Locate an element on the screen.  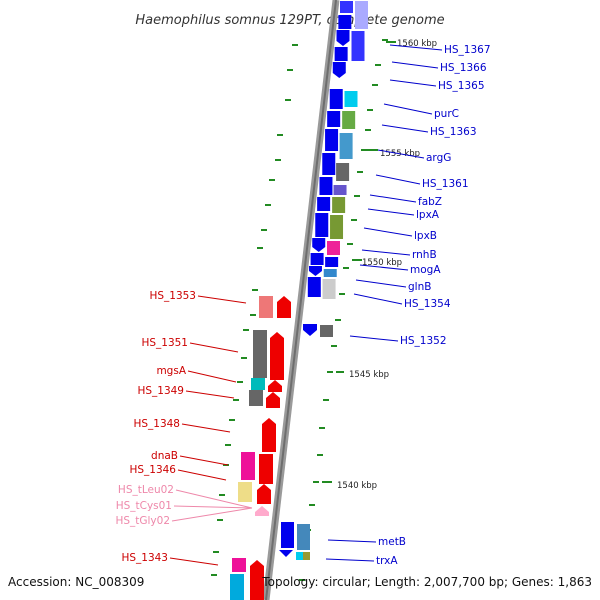
gene-label-hs_1349: HS_1349 is located at coordinates (160, 391).